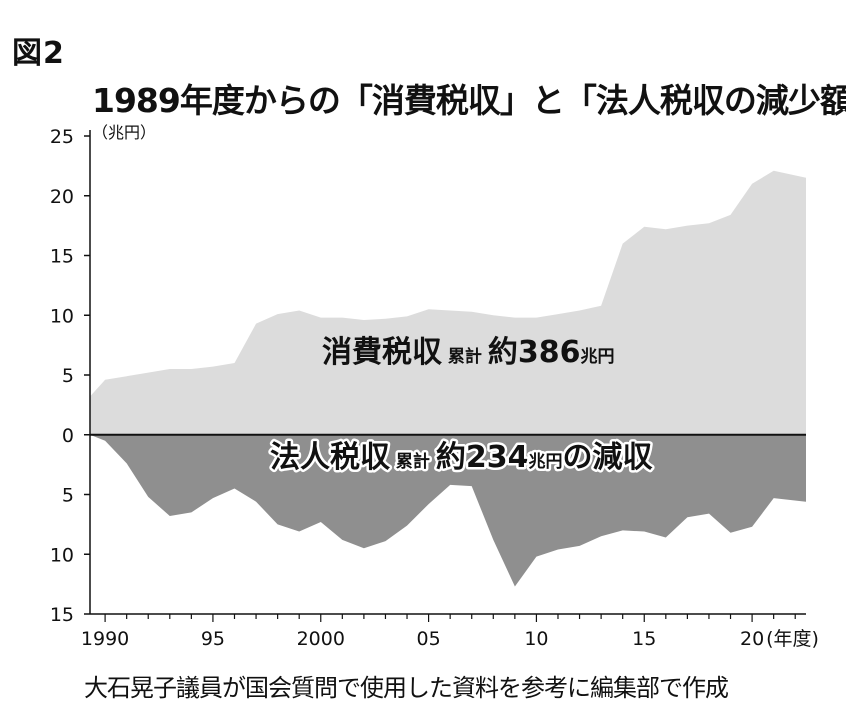 The height and width of the screenshot is (727, 846). I want to click on corporate-tax-label: 法人税収 累計 約234兆円の減収, so click(461, 457).